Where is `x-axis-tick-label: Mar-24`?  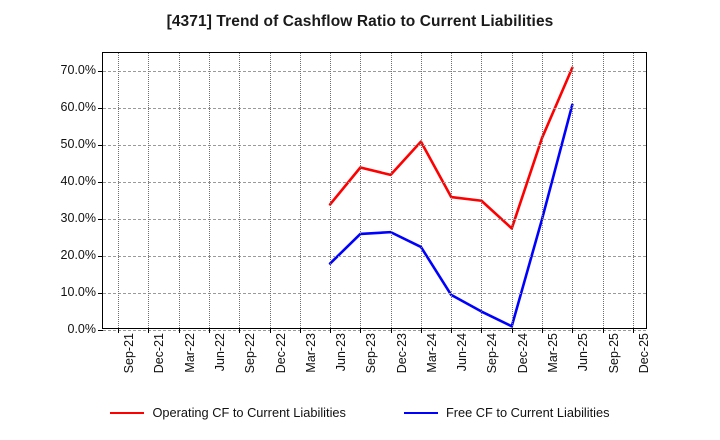
x-axis-tick-label: Mar-24 is located at coordinates (431, 353).